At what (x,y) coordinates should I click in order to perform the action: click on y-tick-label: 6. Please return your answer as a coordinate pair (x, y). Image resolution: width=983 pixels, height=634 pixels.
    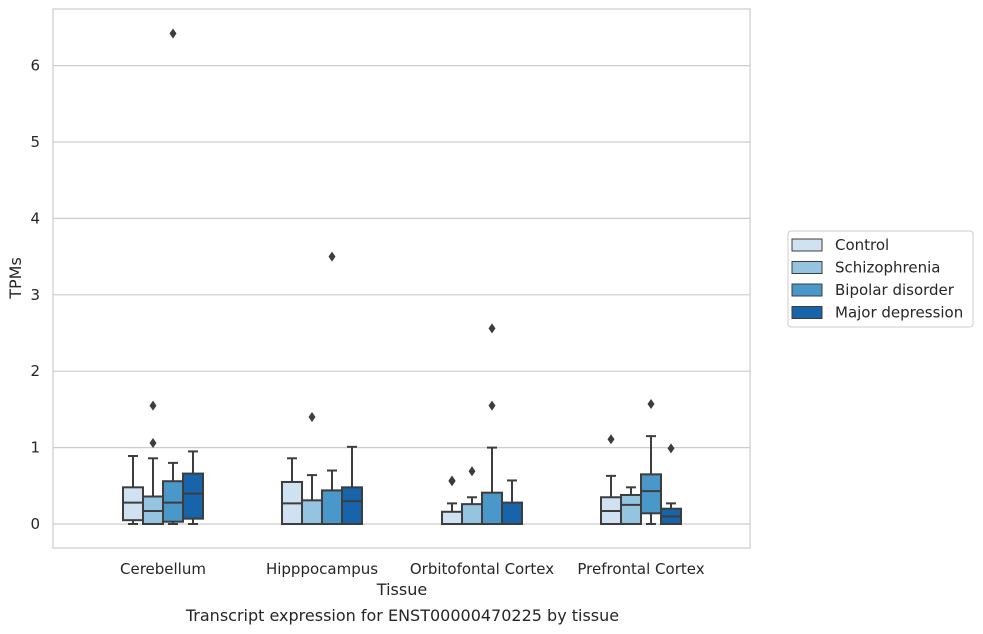
    Looking at the image, I should click on (35, 66).